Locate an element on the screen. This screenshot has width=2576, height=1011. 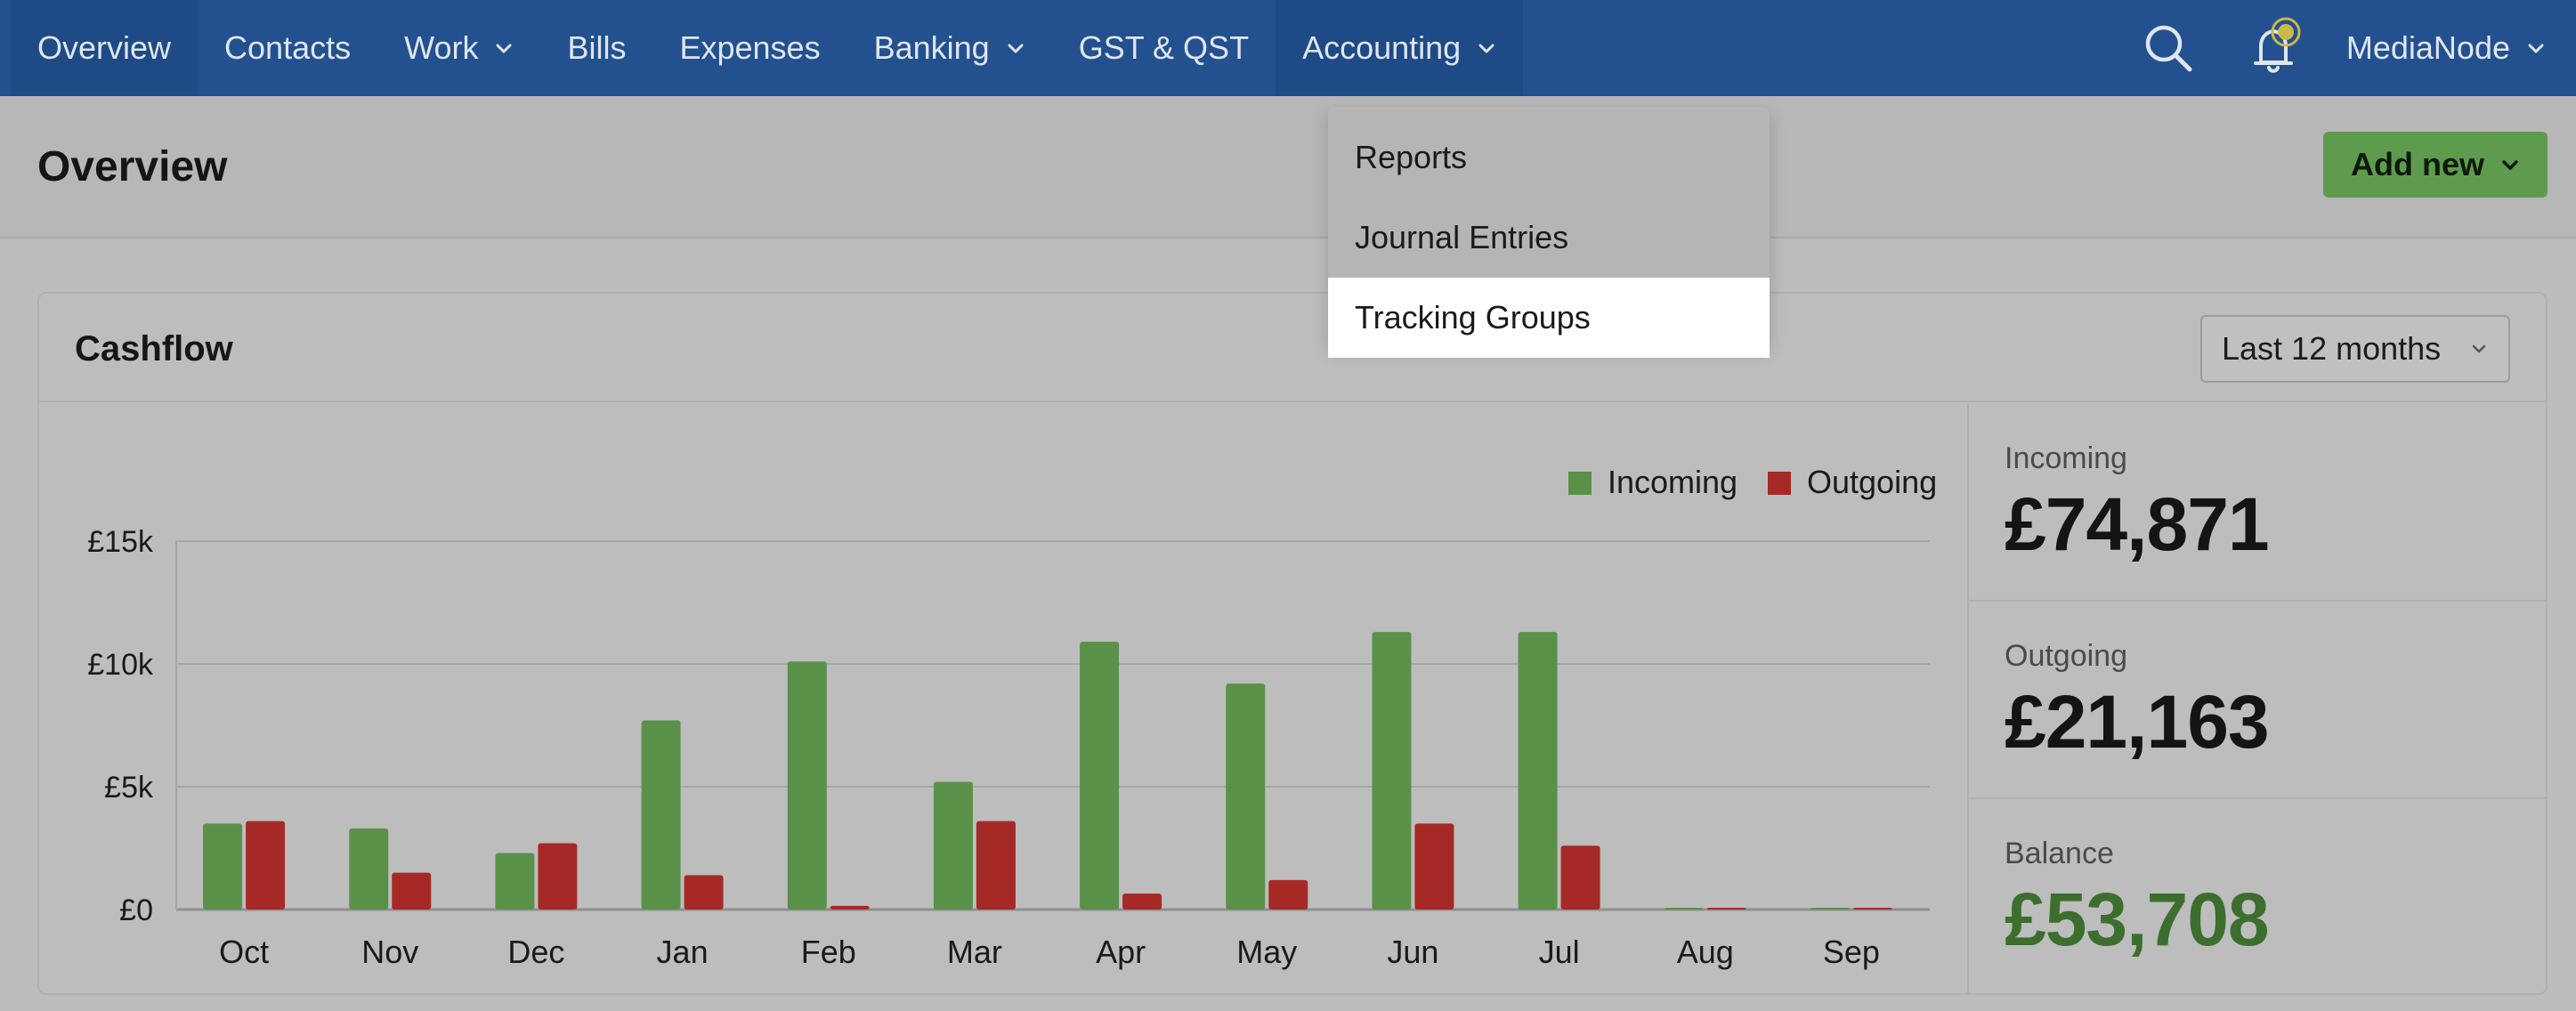
stat-balance: Balance £53,708 is located at coordinates (2258, 898).